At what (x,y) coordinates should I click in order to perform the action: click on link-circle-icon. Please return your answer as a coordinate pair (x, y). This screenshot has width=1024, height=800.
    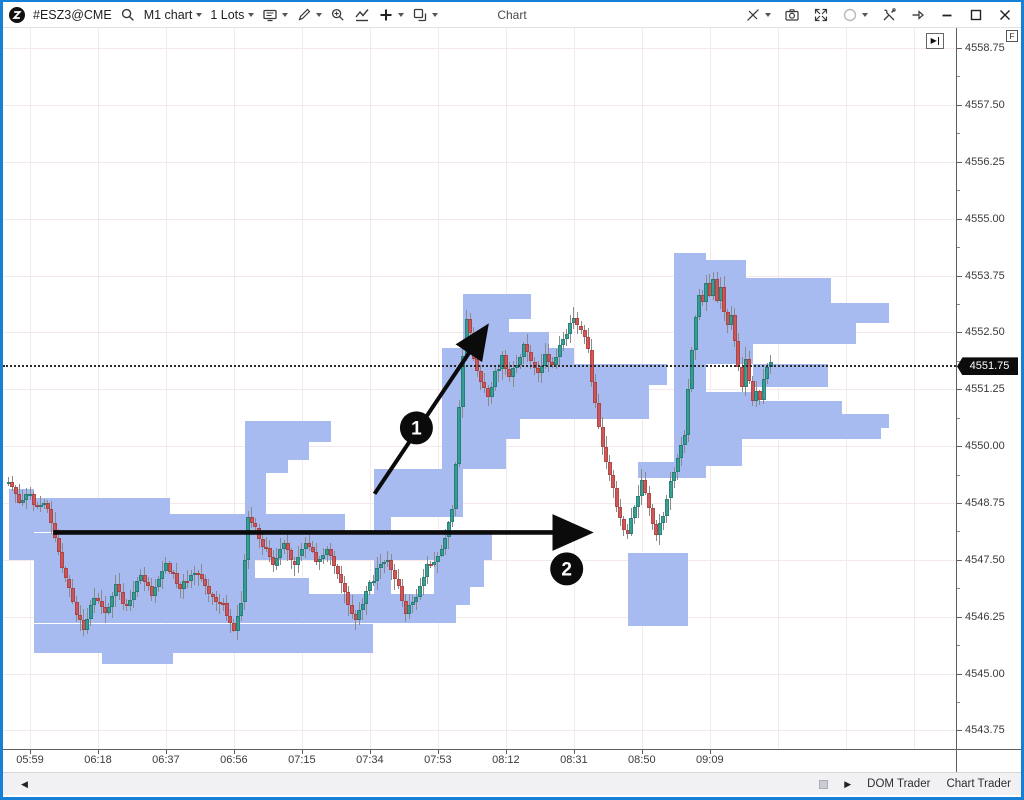
    Looking at the image, I should click on (855, 15).